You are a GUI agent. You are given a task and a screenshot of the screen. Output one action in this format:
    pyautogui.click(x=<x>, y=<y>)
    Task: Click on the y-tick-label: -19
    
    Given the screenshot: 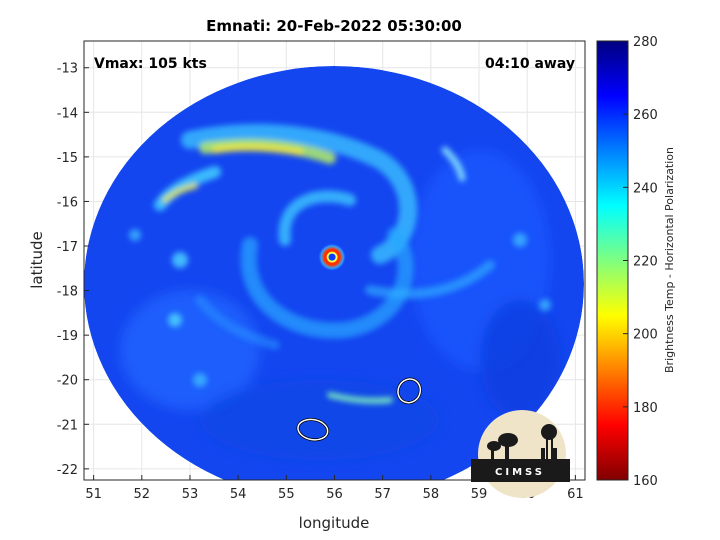 What is the action you would take?
    pyautogui.click(x=67, y=336)
    